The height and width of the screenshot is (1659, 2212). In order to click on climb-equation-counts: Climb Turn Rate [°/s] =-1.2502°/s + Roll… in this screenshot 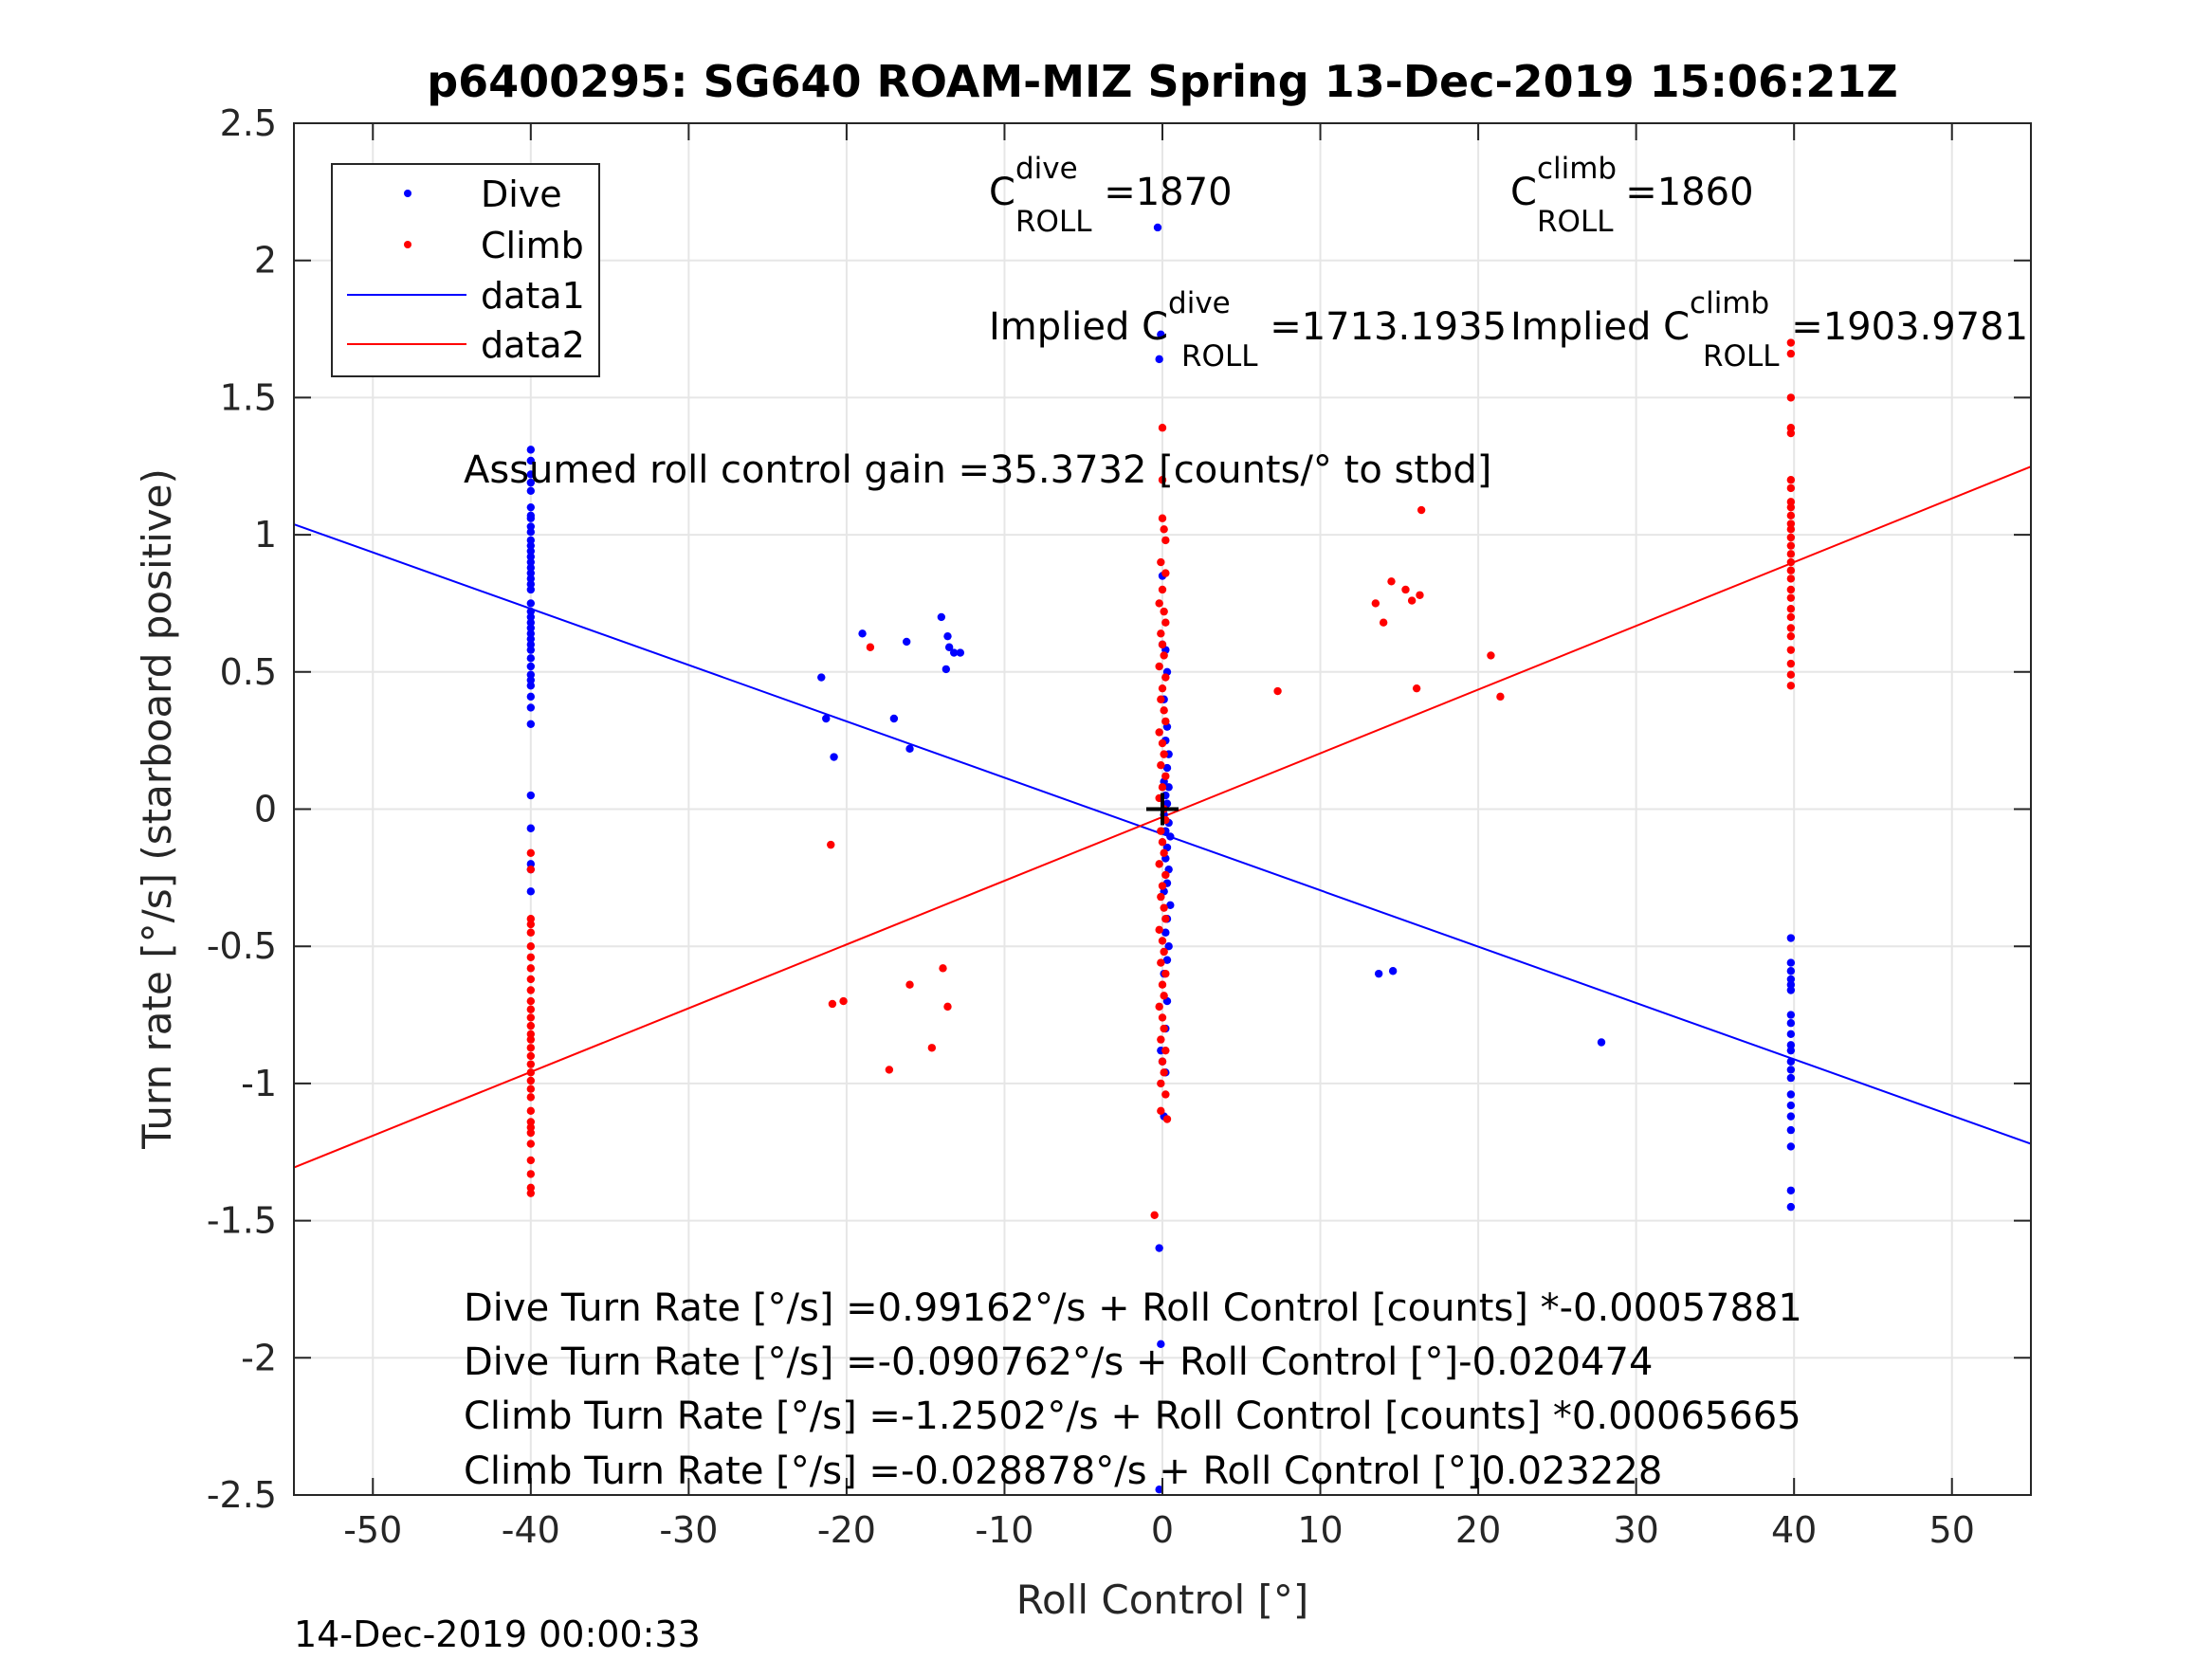, I will do `click(1132, 1416)`.